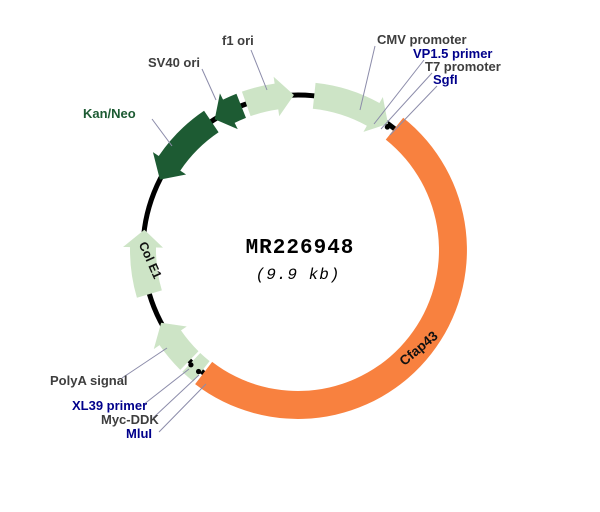 The image size is (600, 512). I want to click on leader-line-vp15-primer, so click(399, 92).